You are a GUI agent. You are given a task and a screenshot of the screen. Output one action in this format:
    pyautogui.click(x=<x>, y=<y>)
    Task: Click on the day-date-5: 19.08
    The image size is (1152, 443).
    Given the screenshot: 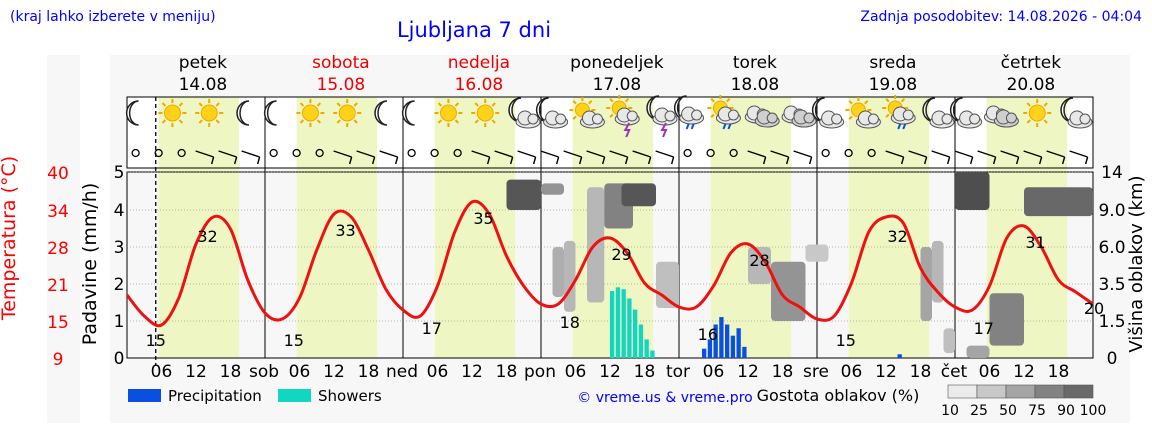 What is the action you would take?
    pyautogui.click(x=893, y=85)
    